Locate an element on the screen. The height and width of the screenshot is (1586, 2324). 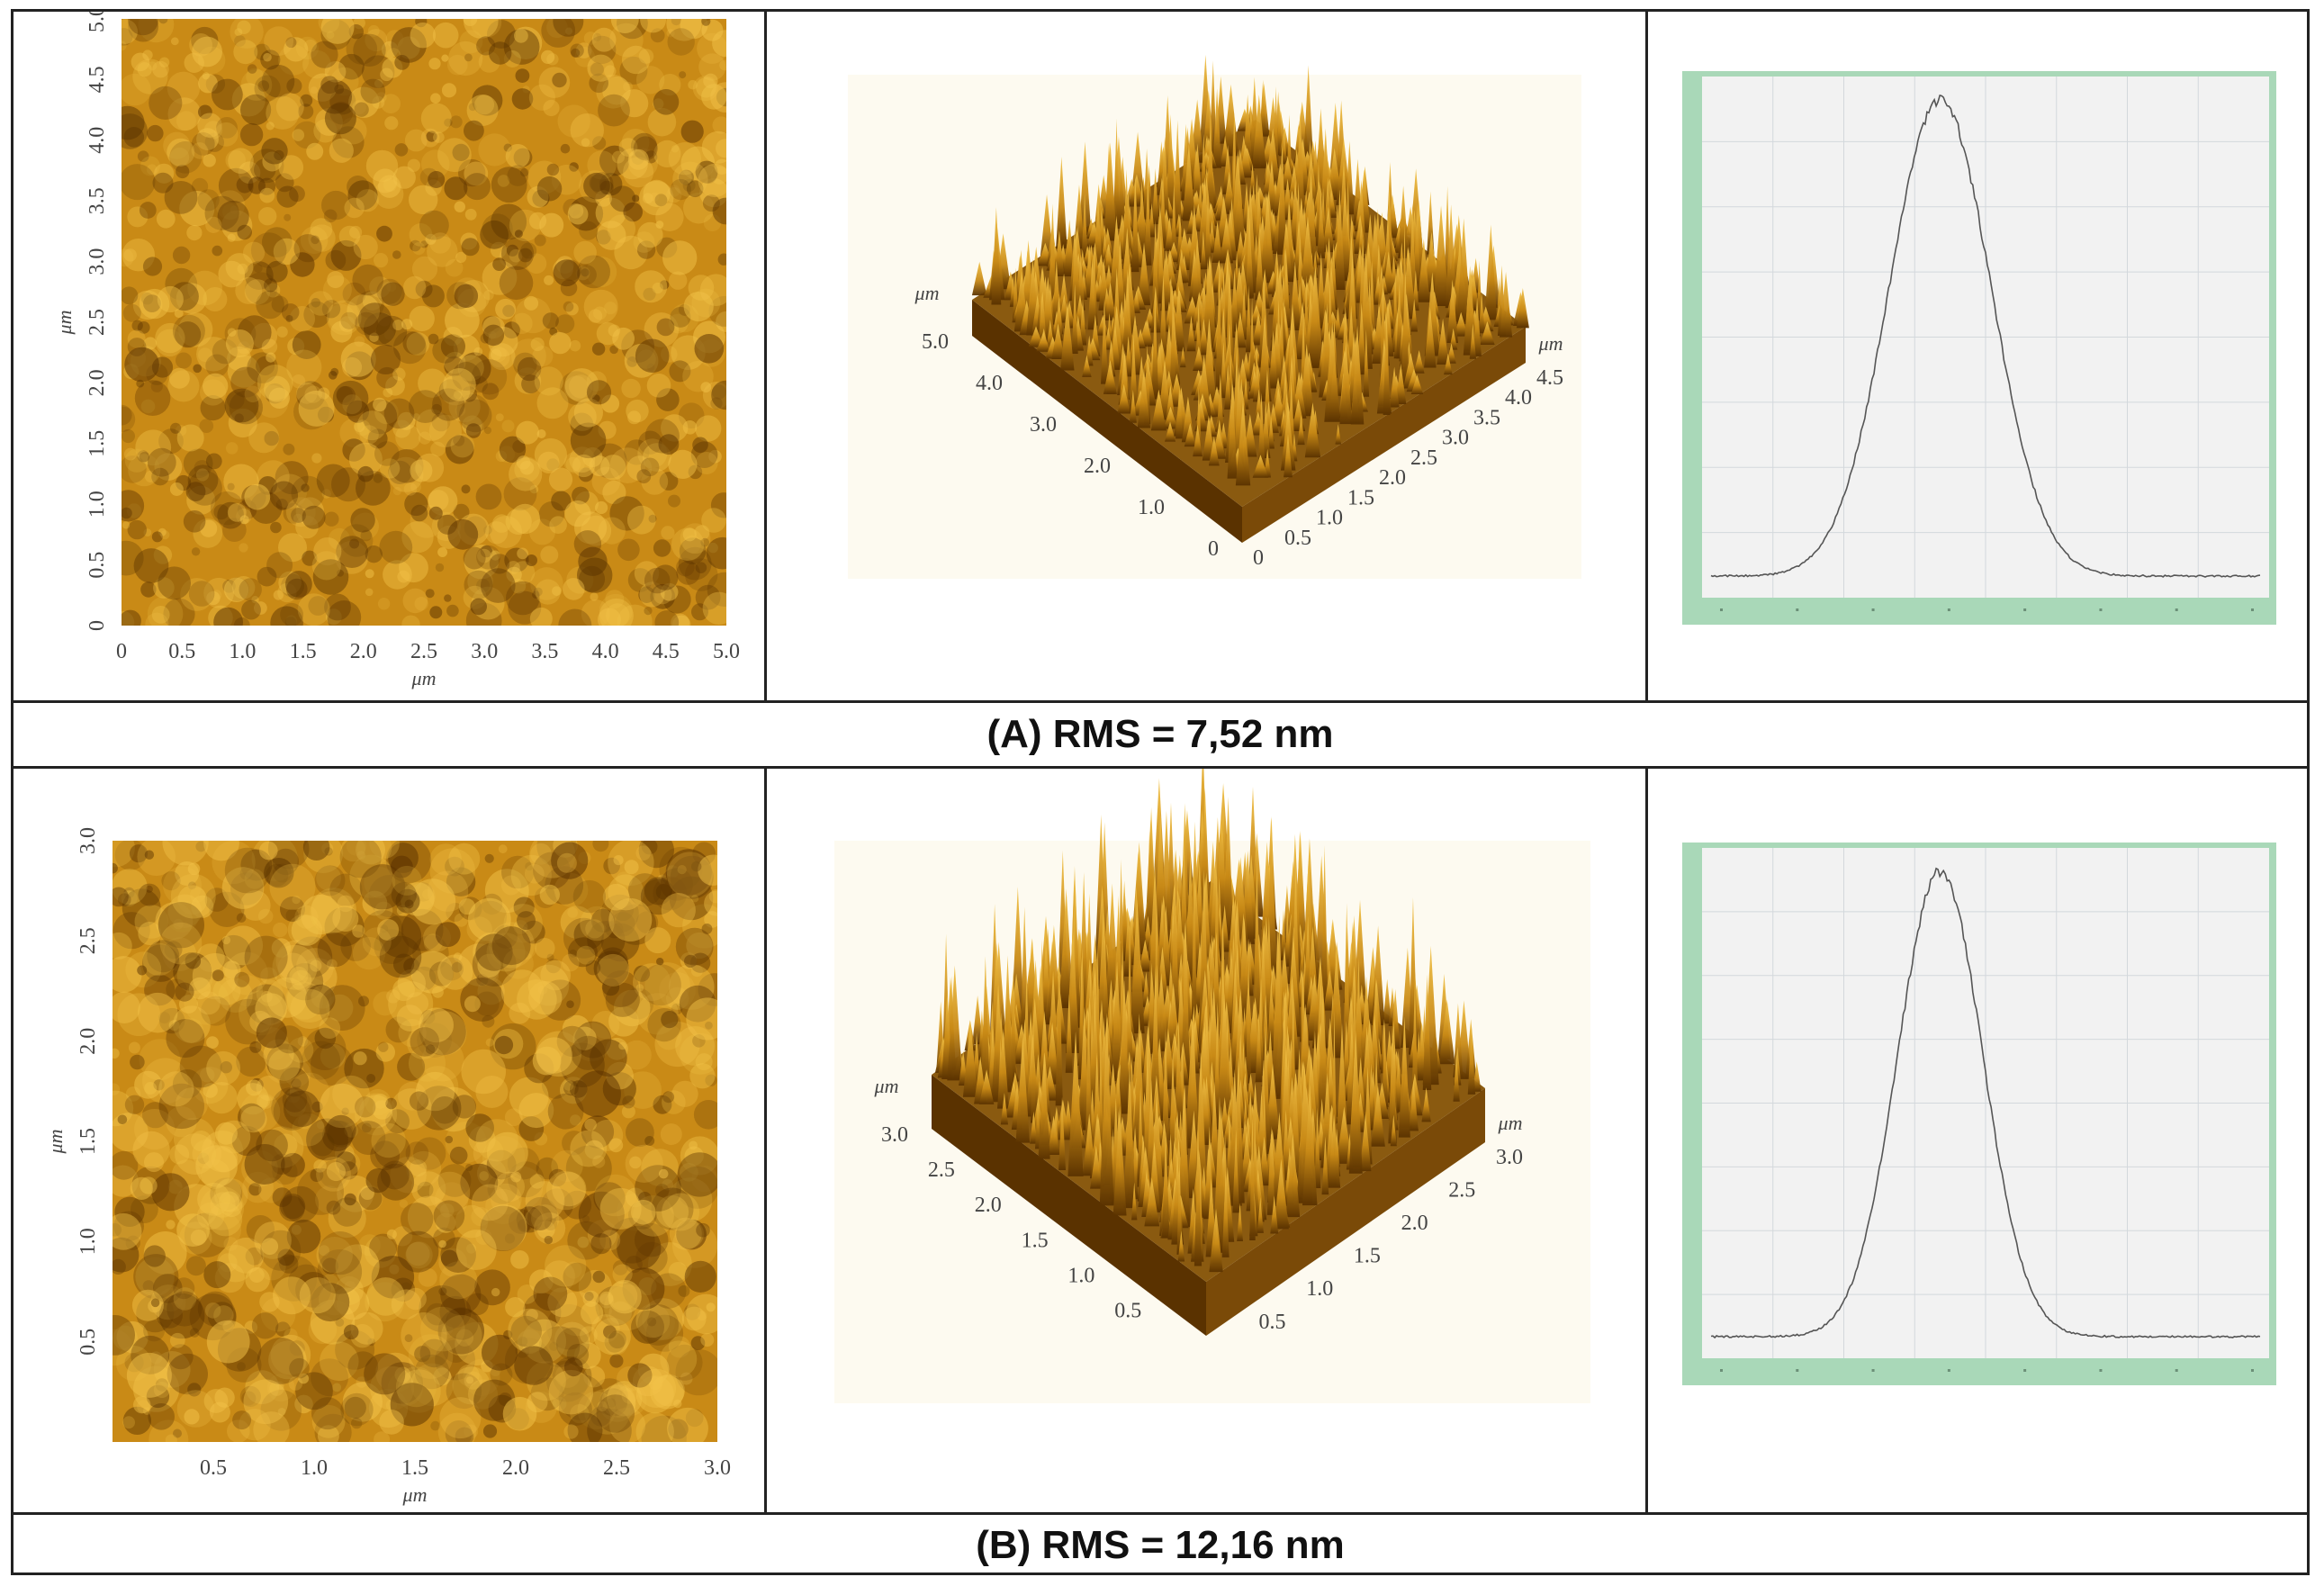
caption-b-text: RMS = 12,16 nm is located at coordinates (1193, 1545).